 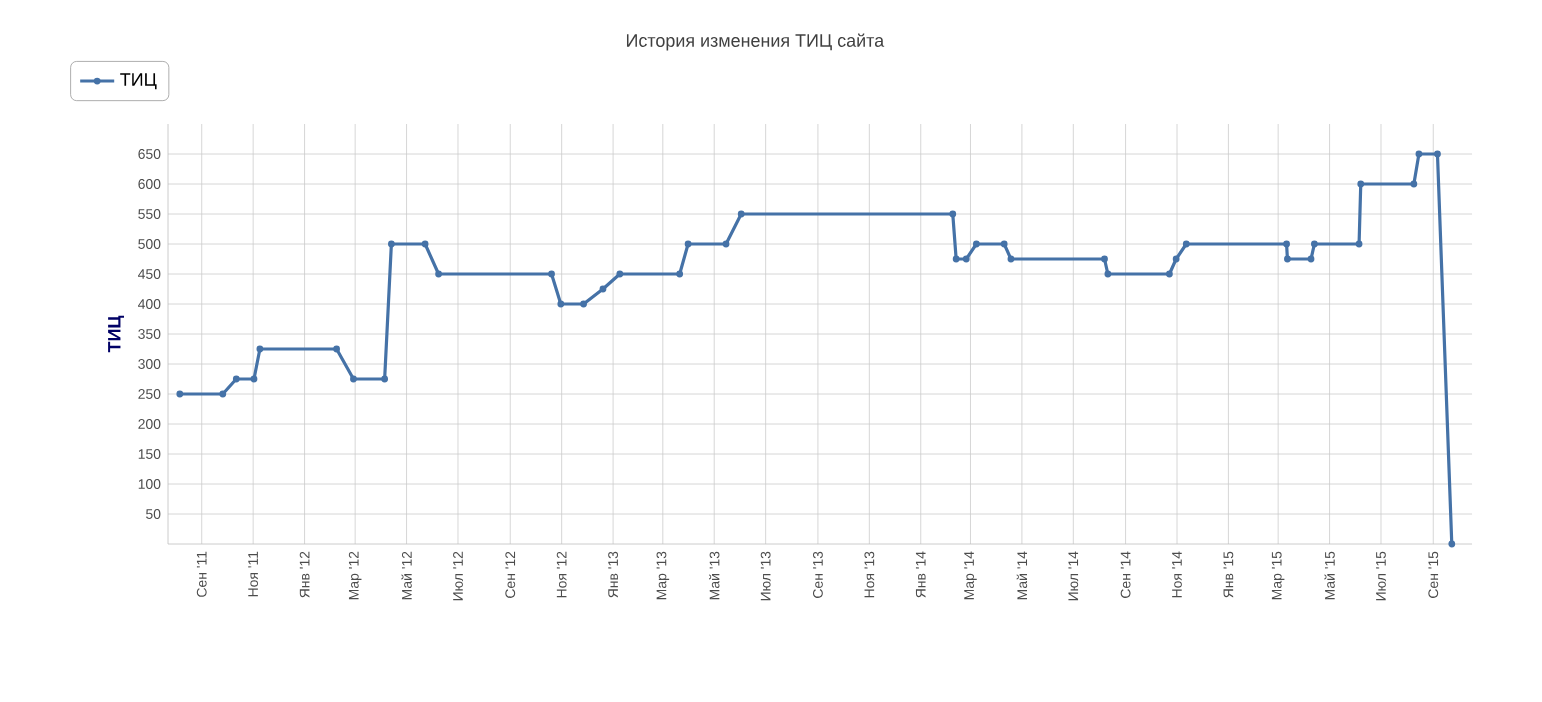 I want to click on chart-title: История изменения ТИЦ сайта, so click(x=755, y=42).